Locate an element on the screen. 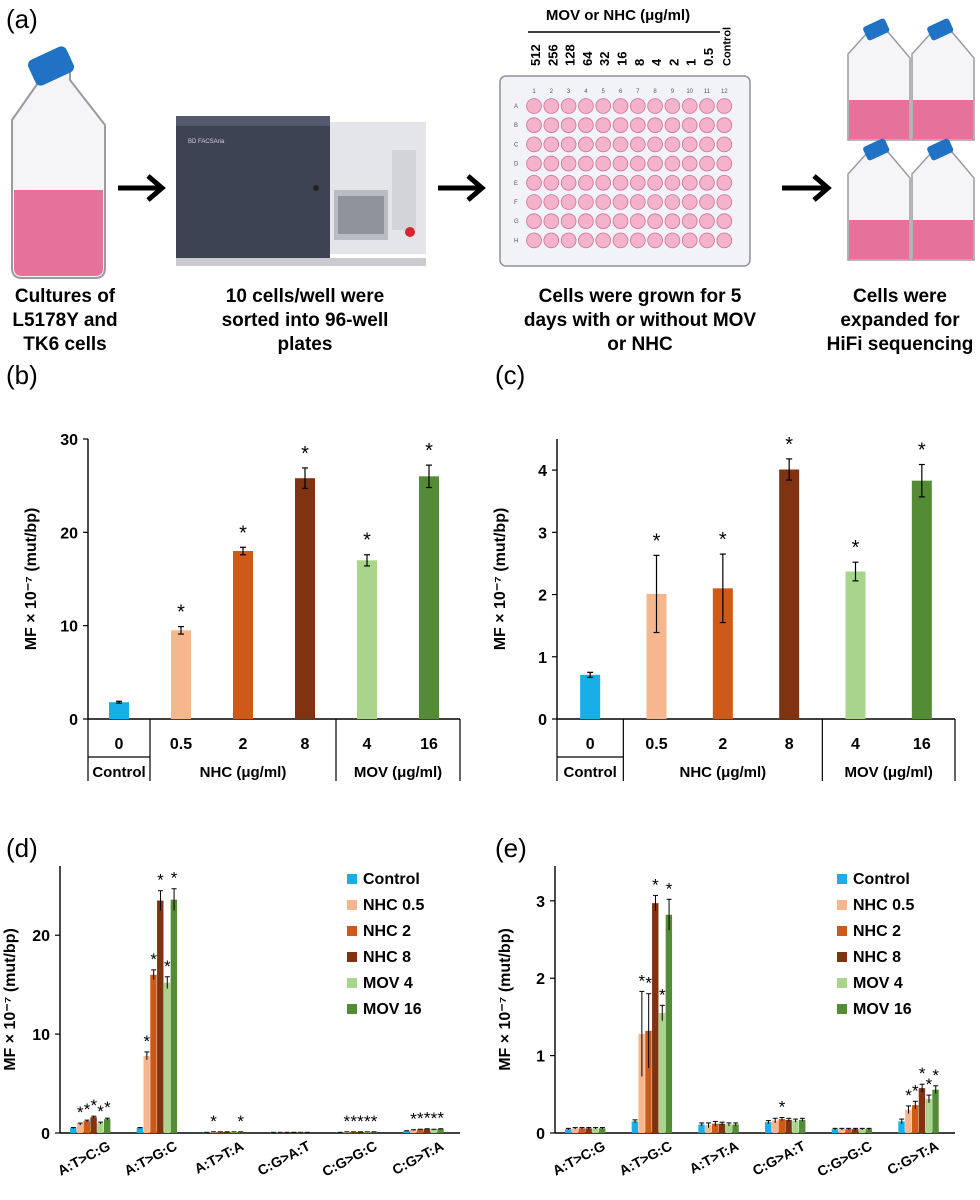  column-number: 4 is located at coordinates (586, 92).